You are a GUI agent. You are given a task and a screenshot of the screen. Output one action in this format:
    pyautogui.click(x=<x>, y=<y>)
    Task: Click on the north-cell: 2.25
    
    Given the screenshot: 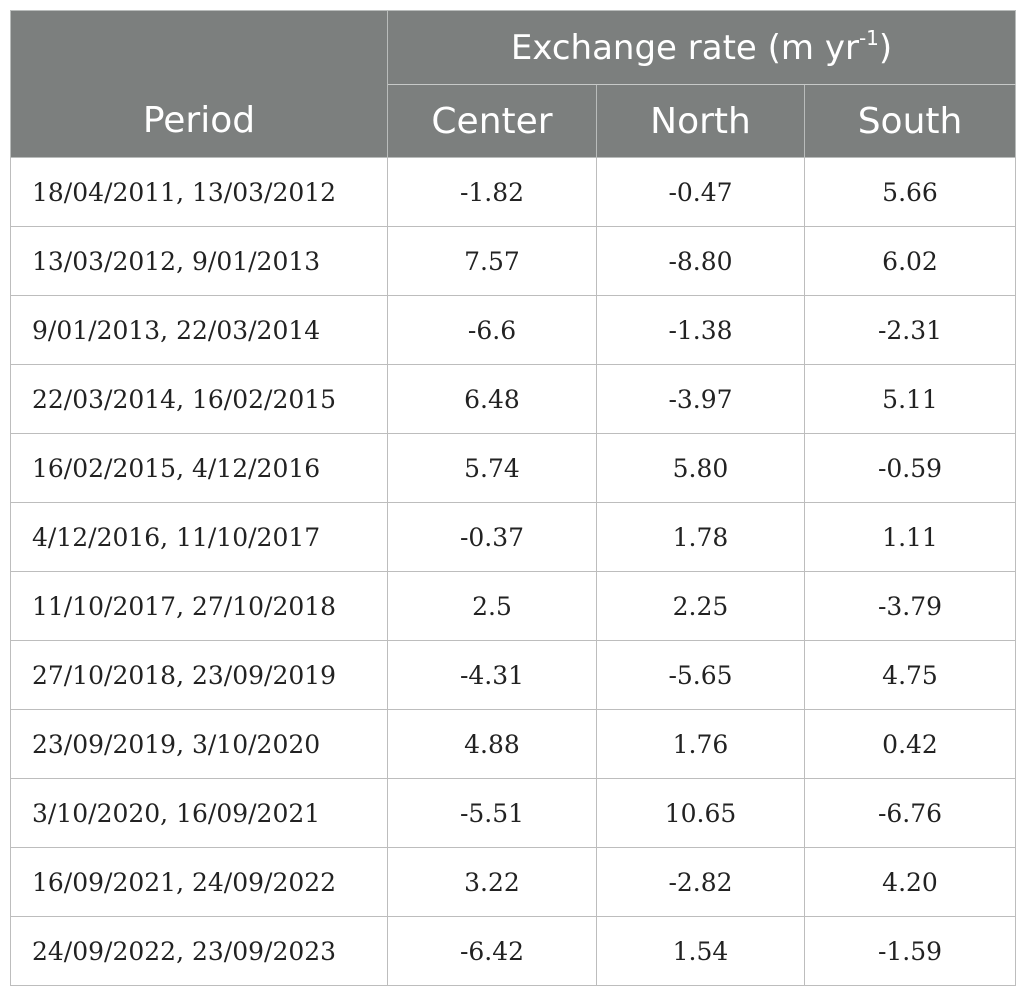 What is the action you would take?
    pyautogui.click(x=700, y=606)
    